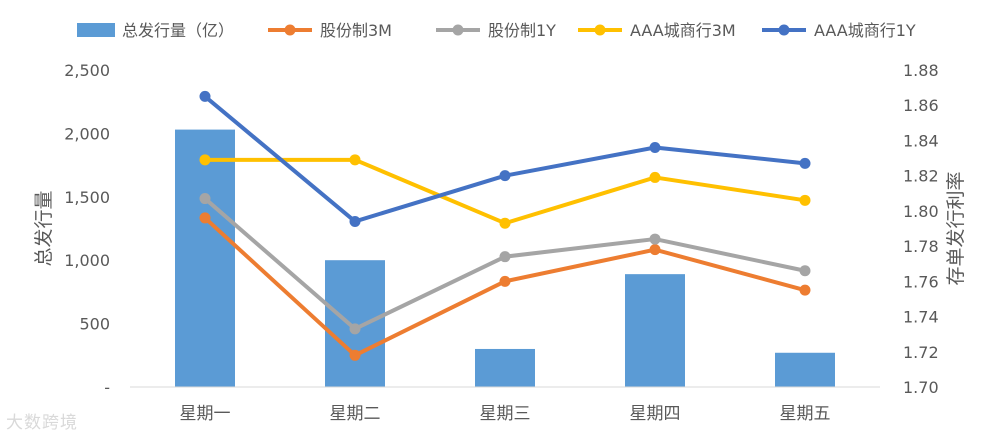 The image size is (985, 442). Describe the element at coordinates (87, 70) in the screenshot. I see `left-tick-label: 2,500` at that location.